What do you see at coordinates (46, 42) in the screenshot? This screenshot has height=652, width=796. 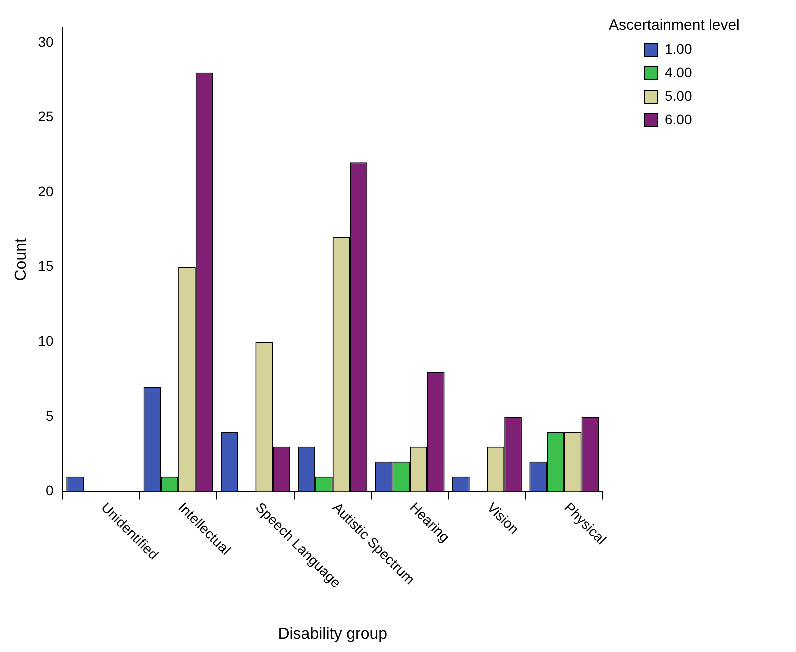 I see `y-tick-label: 30` at bounding box center [46, 42].